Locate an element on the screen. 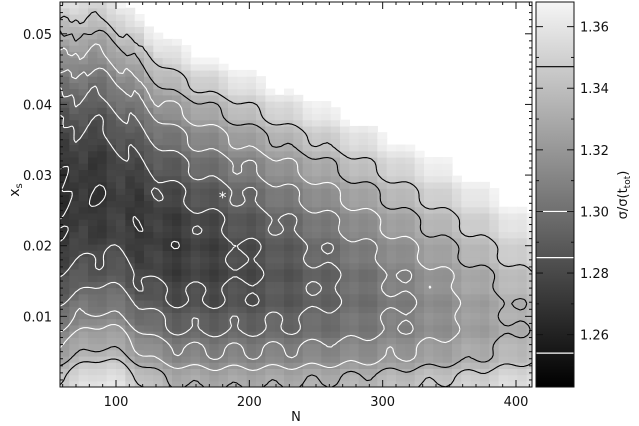 The height and width of the screenshot is (426, 639). x-tick-label: 400 is located at coordinates (516, 402).